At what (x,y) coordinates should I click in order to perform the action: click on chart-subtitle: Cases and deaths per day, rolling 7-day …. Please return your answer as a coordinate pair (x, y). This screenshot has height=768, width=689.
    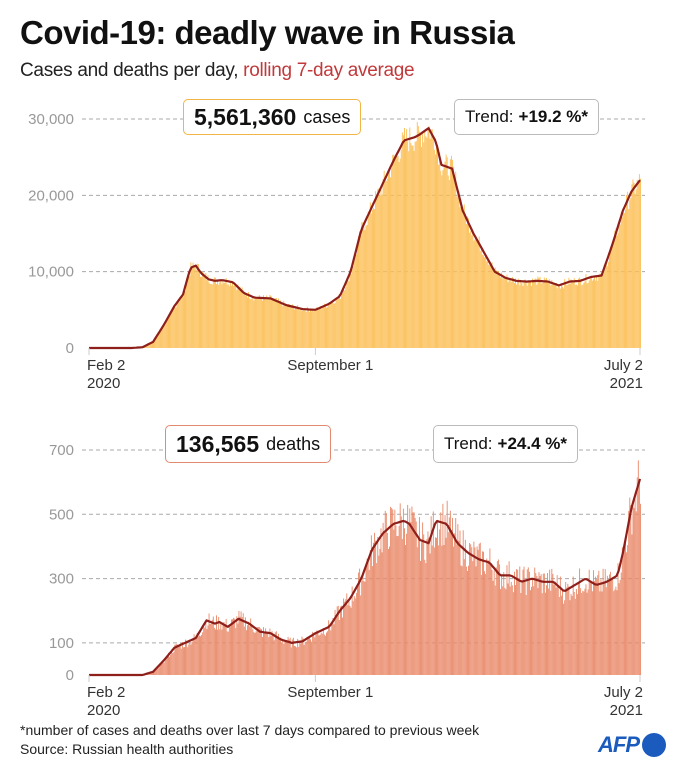
    Looking at the image, I should click on (217, 71).